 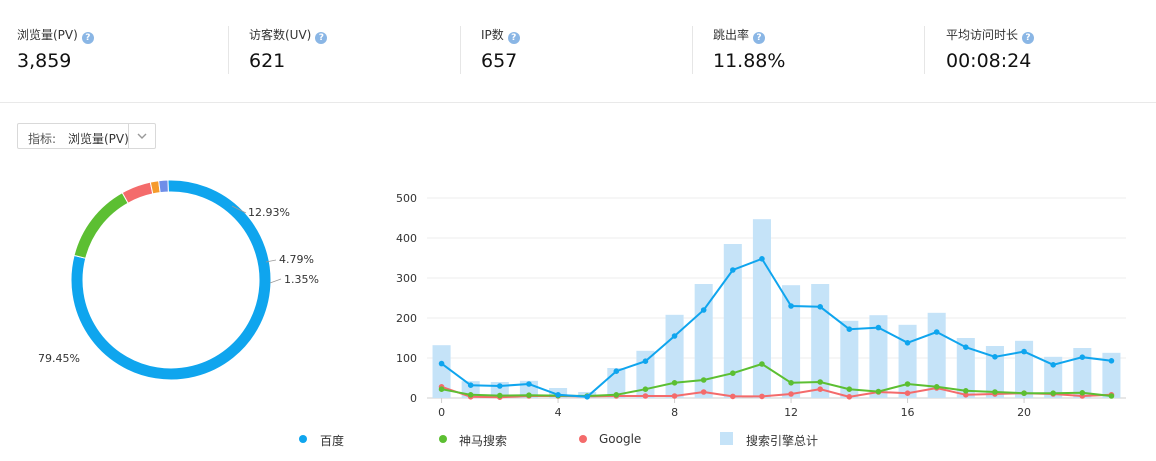 I want to click on metric-select: 指标: 浏览量(PV), so click(x=86, y=136).